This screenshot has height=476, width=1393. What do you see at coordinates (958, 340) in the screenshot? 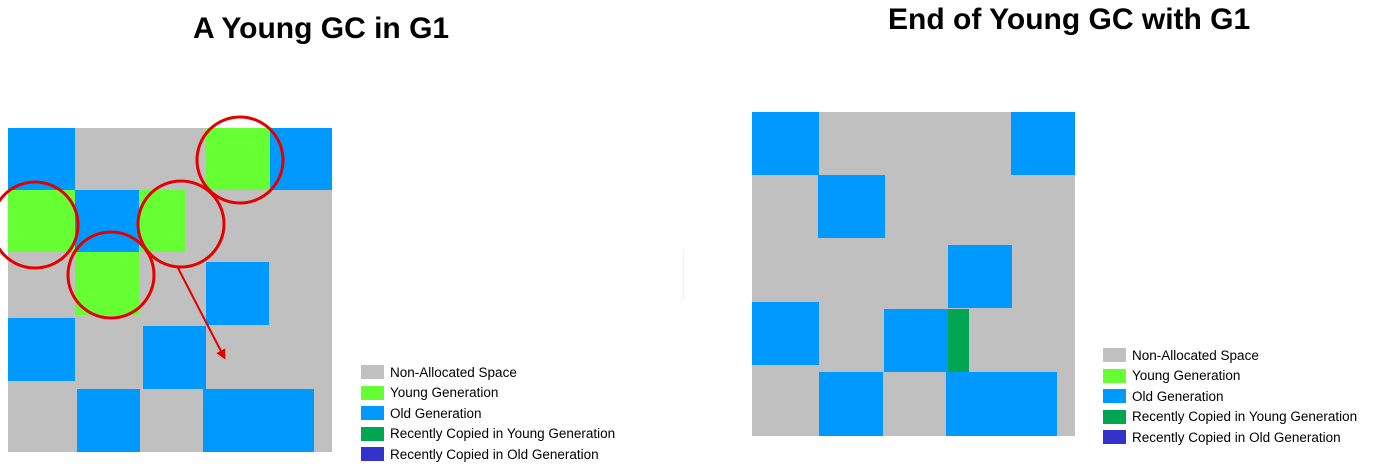
I see `recently-copied-young-region` at bounding box center [958, 340].